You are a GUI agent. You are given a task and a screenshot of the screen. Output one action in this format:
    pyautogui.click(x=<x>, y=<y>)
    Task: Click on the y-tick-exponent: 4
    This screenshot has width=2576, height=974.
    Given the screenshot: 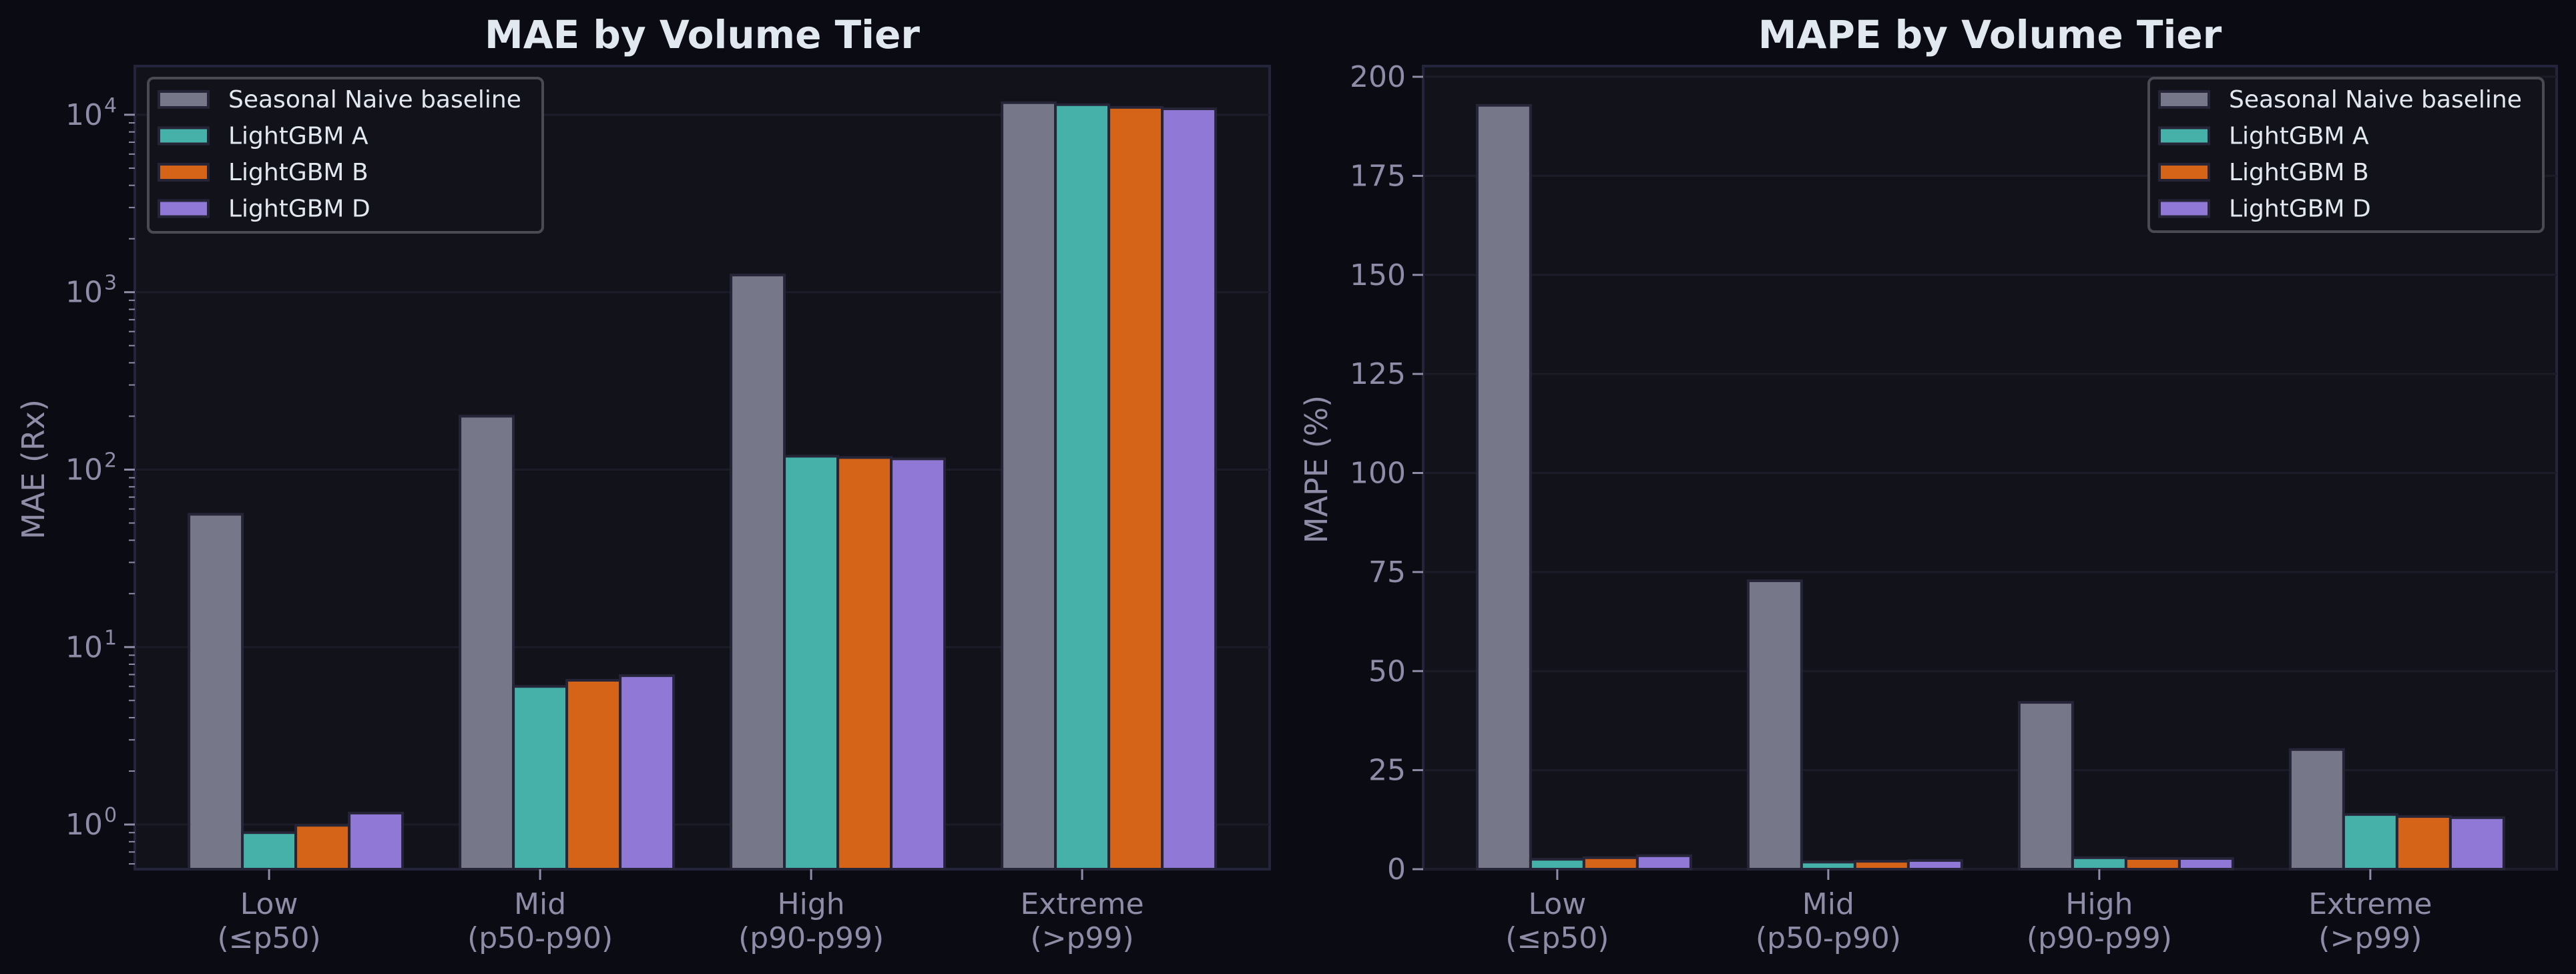 What is the action you would take?
    pyautogui.click(x=110, y=105)
    